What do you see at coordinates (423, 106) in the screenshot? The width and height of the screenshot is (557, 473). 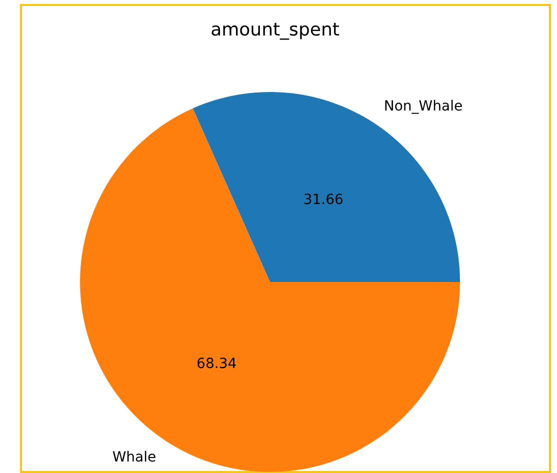 I see `slice-label: Non_Whale` at bounding box center [423, 106].